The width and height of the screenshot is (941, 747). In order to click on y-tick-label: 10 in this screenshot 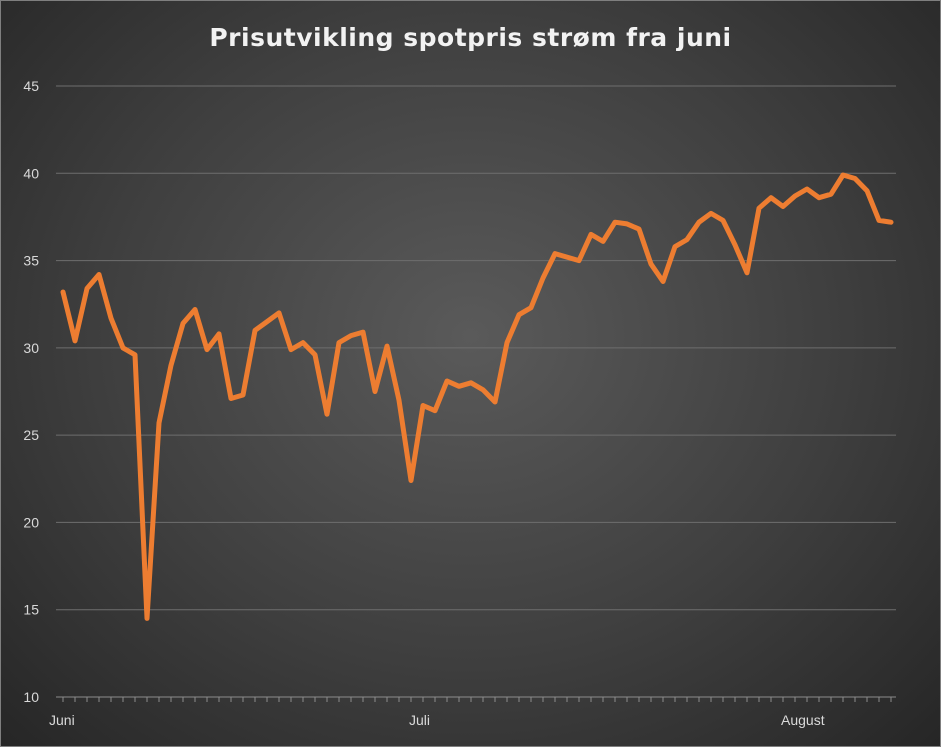, I will do `click(31, 697)`.